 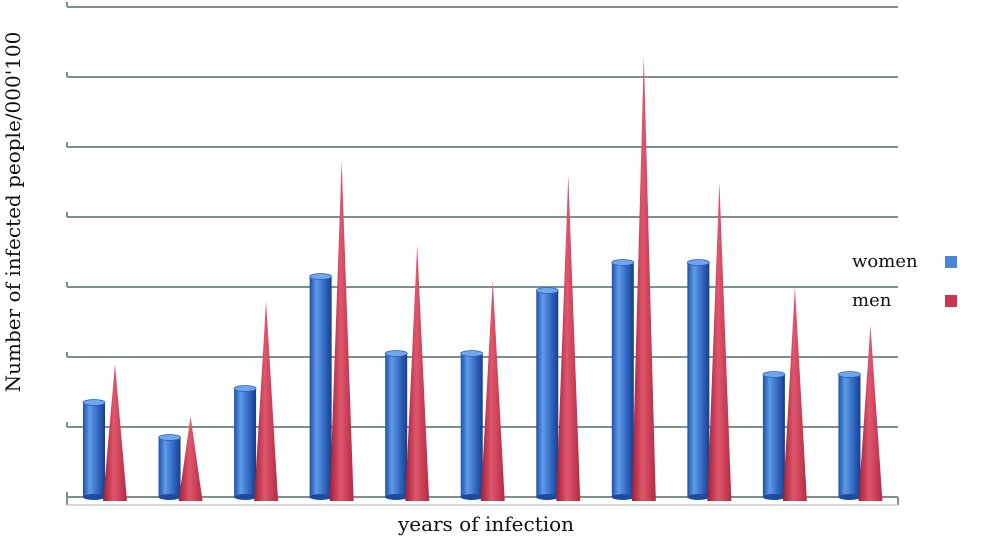 What do you see at coordinates (885, 261) in the screenshot?
I see `legend-label: women` at bounding box center [885, 261].